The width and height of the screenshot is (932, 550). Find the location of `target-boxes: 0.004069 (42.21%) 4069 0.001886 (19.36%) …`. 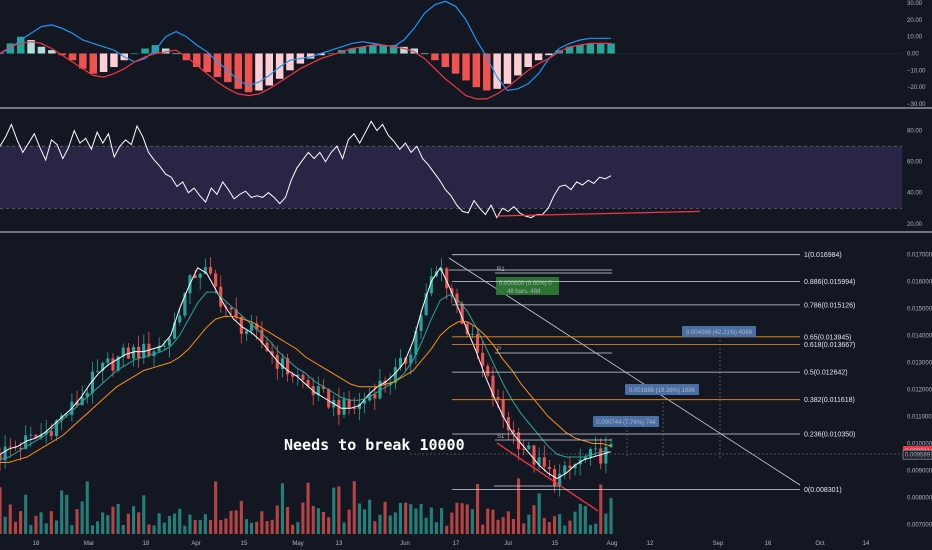

target-boxes: 0.004069 (42.21%) 4069 0.001886 (19.36%) … is located at coordinates (674, 392).